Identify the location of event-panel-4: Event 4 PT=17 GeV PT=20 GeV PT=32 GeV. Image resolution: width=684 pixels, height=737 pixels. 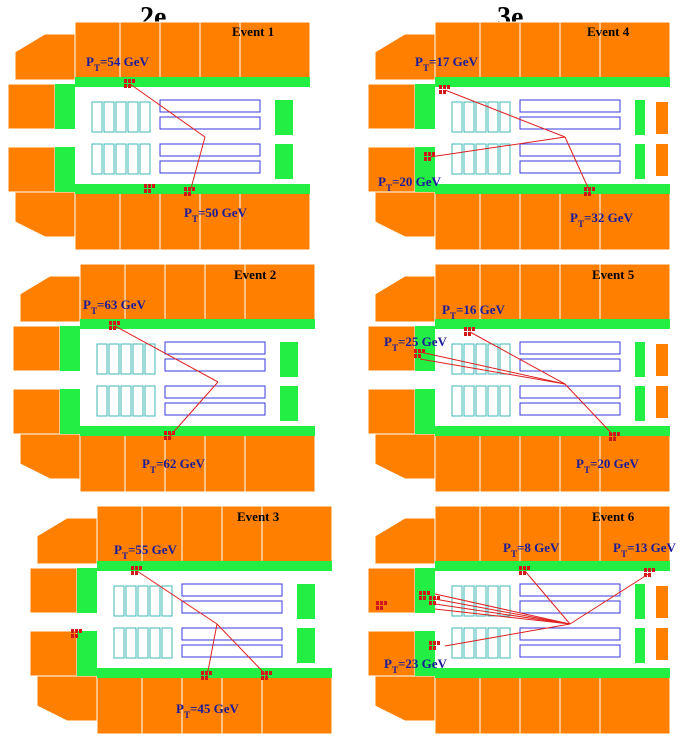
(520, 136).